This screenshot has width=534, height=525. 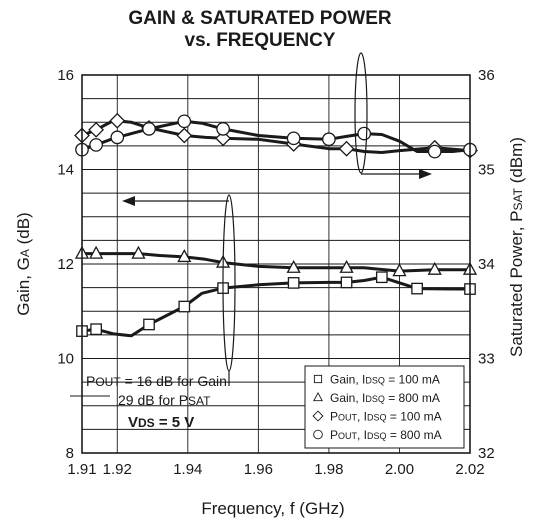 I want to click on x-tick-label: 1.96, so click(x=258, y=469).